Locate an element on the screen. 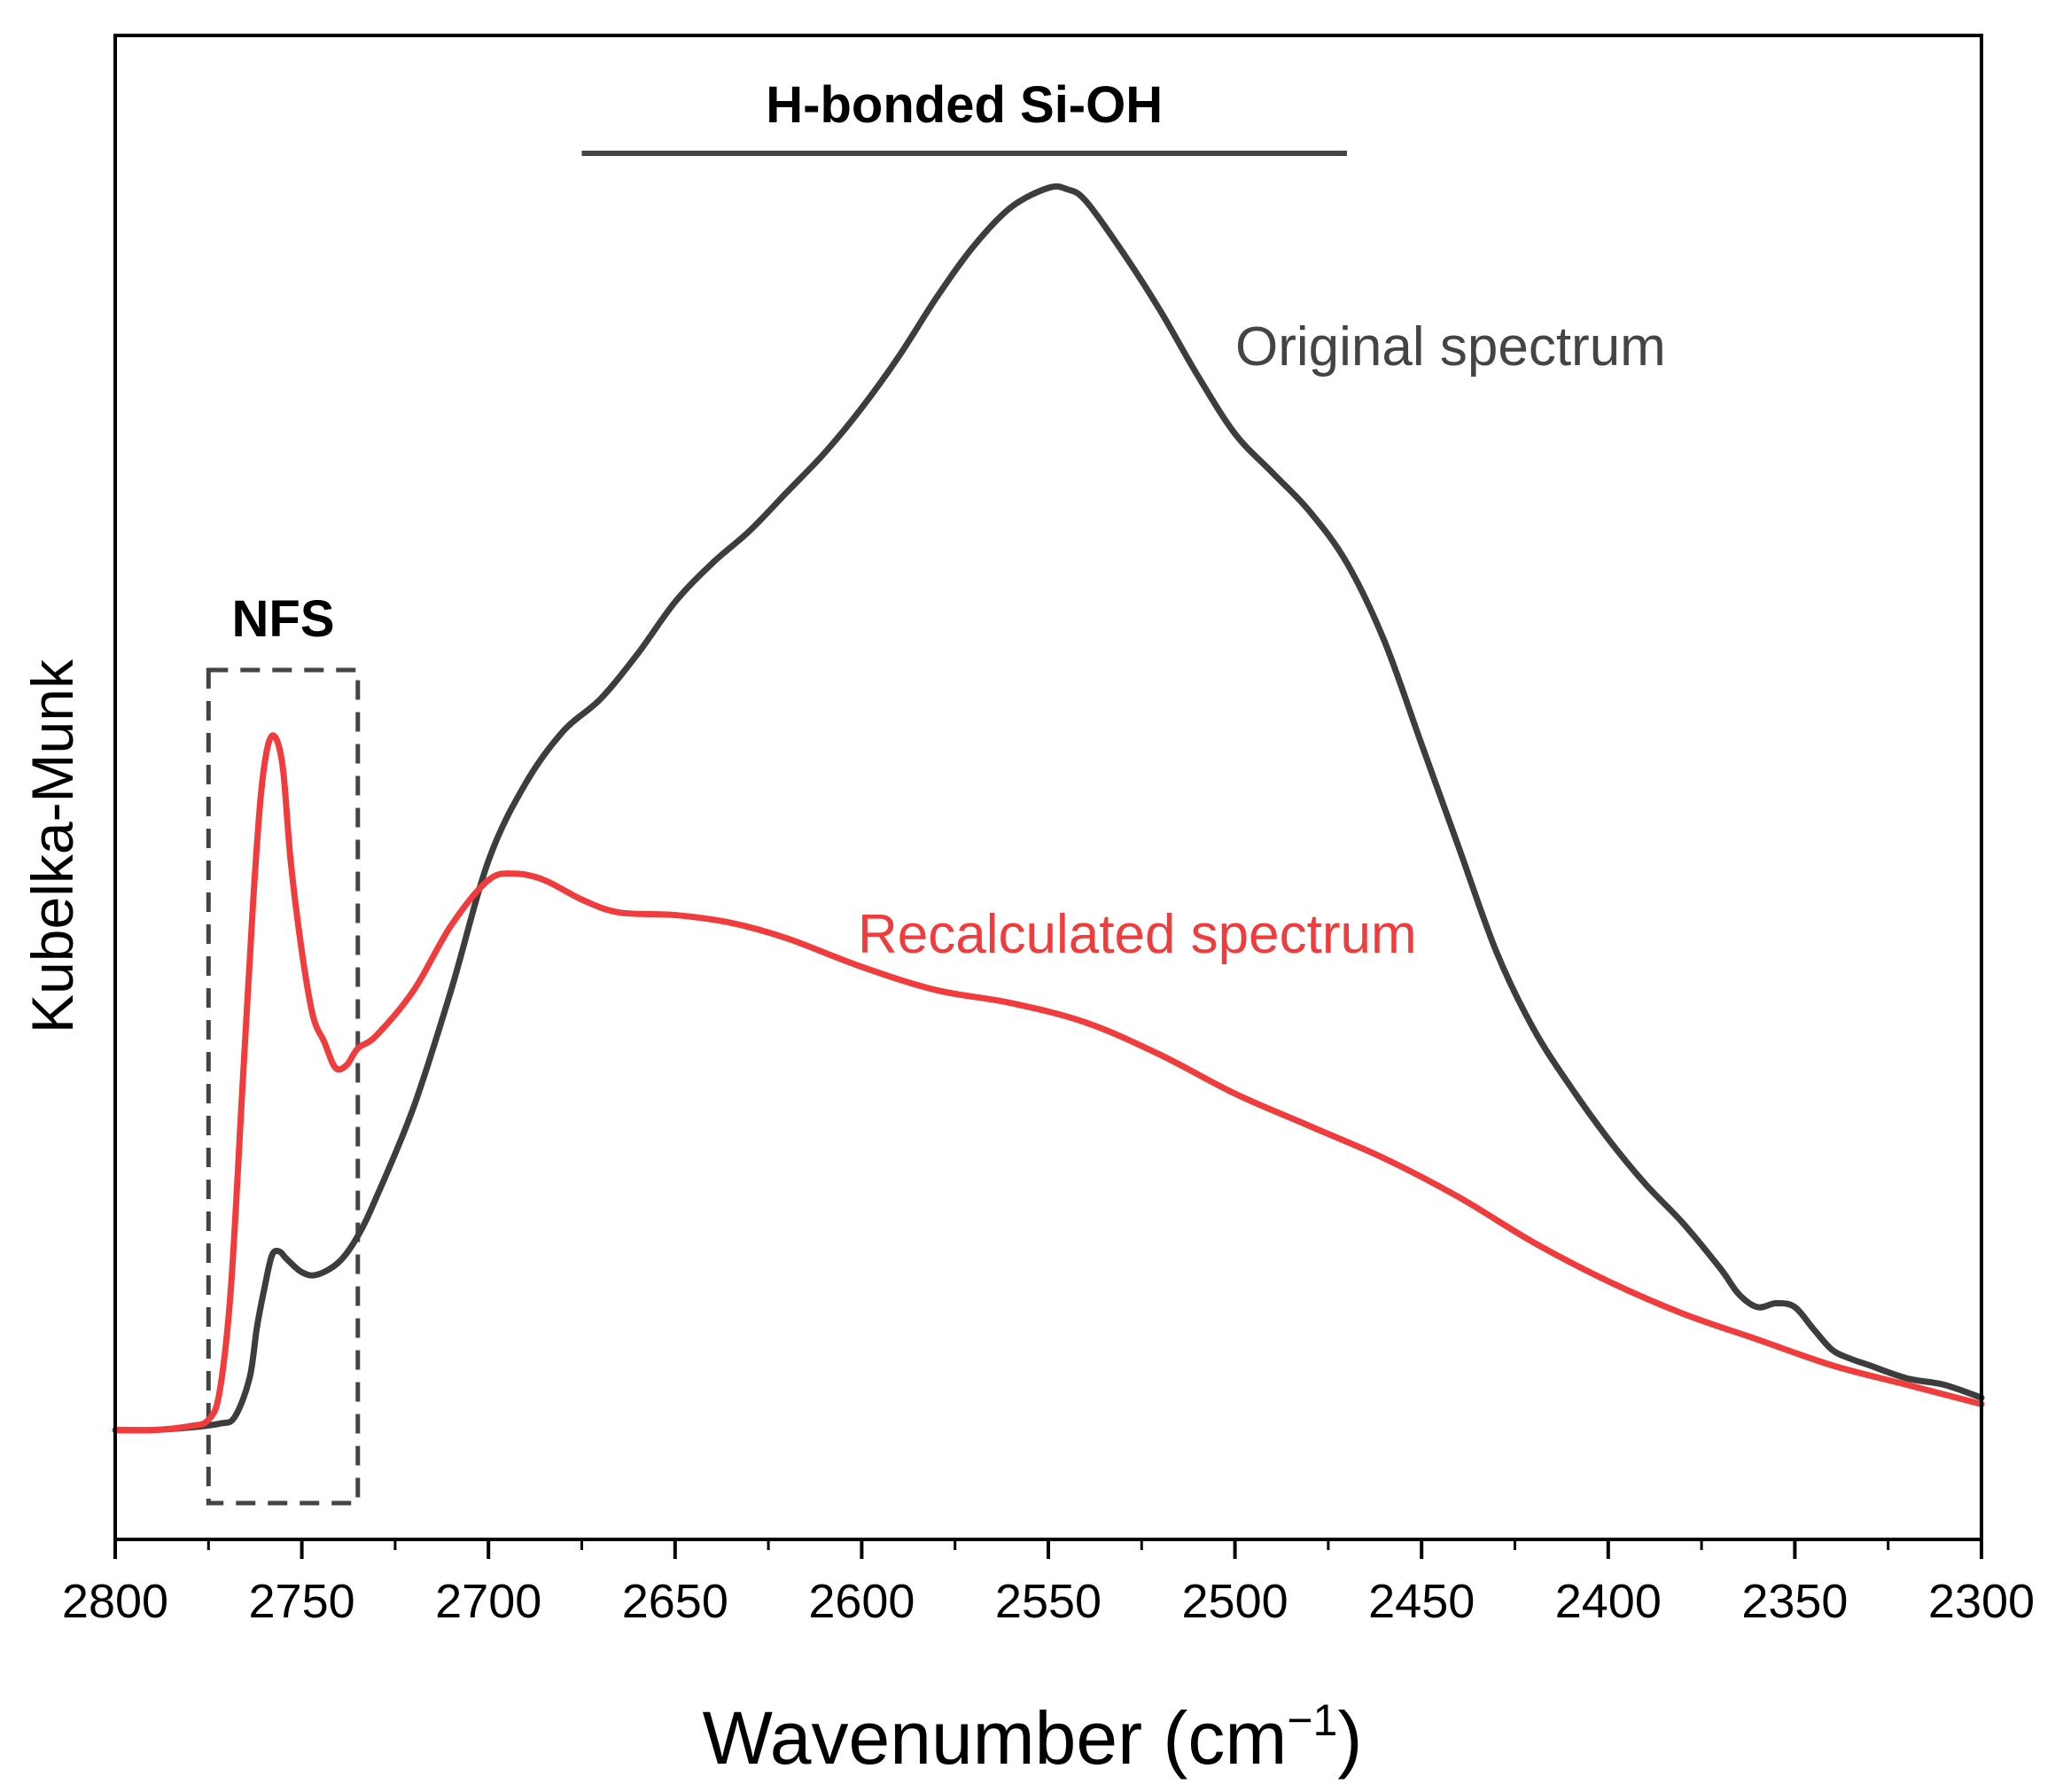 The height and width of the screenshot is (1792, 2063). recalculated-series-label: Recalculated spectrum is located at coordinates (1137, 934).